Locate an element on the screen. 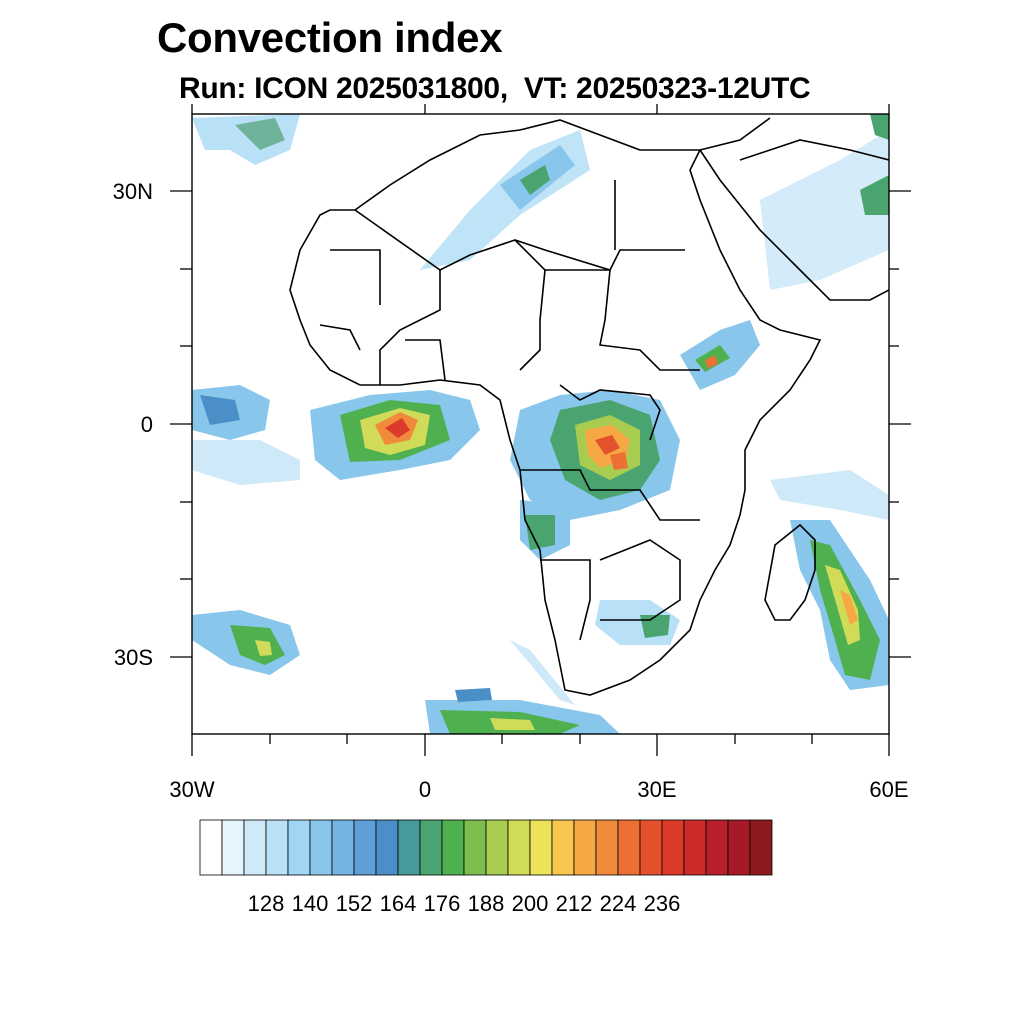  colorbar-label: 224 is located at coordinates (618, 903).